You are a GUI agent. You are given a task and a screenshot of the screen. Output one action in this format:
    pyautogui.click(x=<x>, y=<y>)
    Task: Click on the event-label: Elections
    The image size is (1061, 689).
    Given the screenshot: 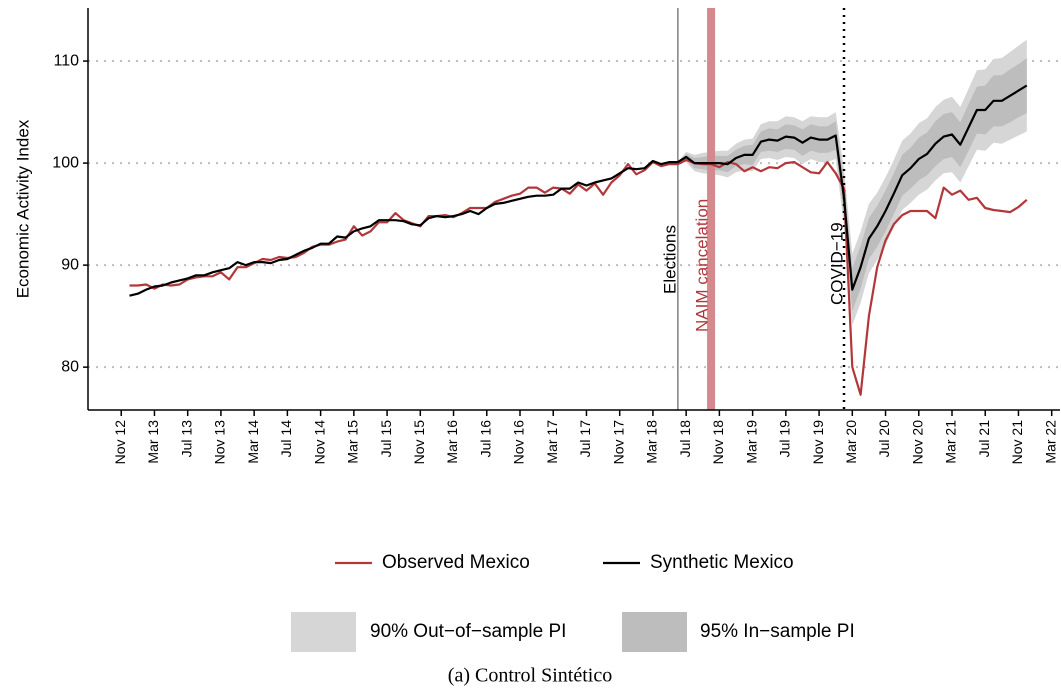 What is the action you would take?
    pyautogui.click(x=669, y=259)
    